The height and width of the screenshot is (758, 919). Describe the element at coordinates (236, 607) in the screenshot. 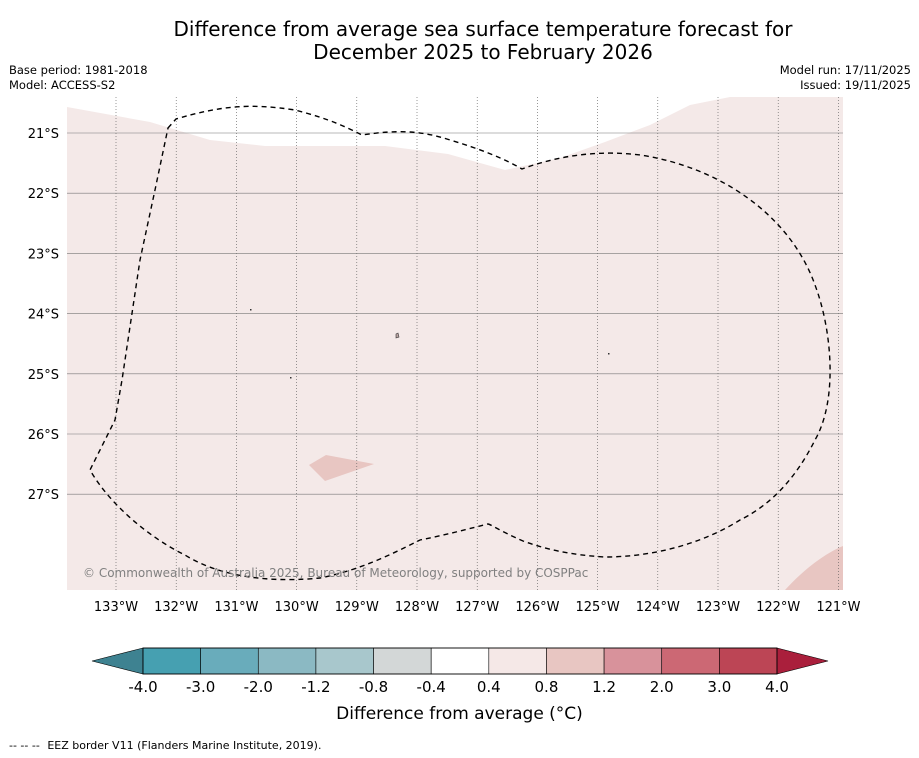

I see `lon-label: 131°W` at that location.